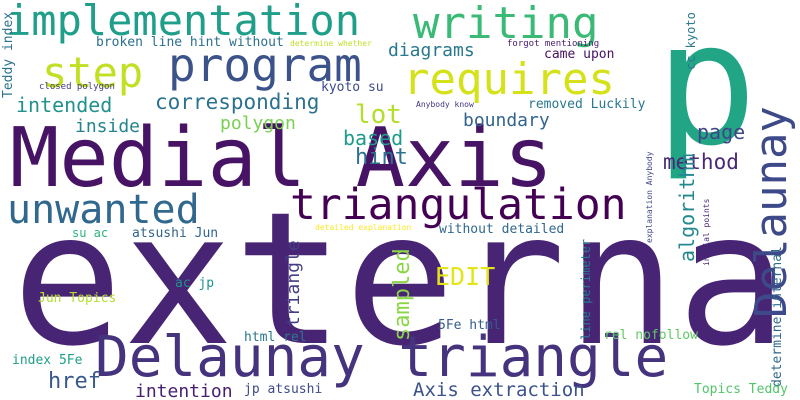 The width and height of the screenshot is (800, 400). What do you see at coordinates (283, 389) in the screenshot?
I see `word-jp-atsushi: jp atsushi` at bounding box center [283, 389].